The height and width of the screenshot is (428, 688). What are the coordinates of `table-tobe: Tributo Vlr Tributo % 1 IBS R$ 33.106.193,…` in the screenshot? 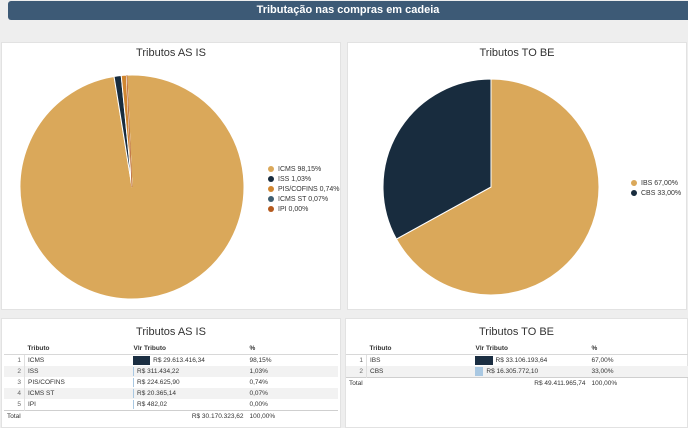 It's located at (517, 366).